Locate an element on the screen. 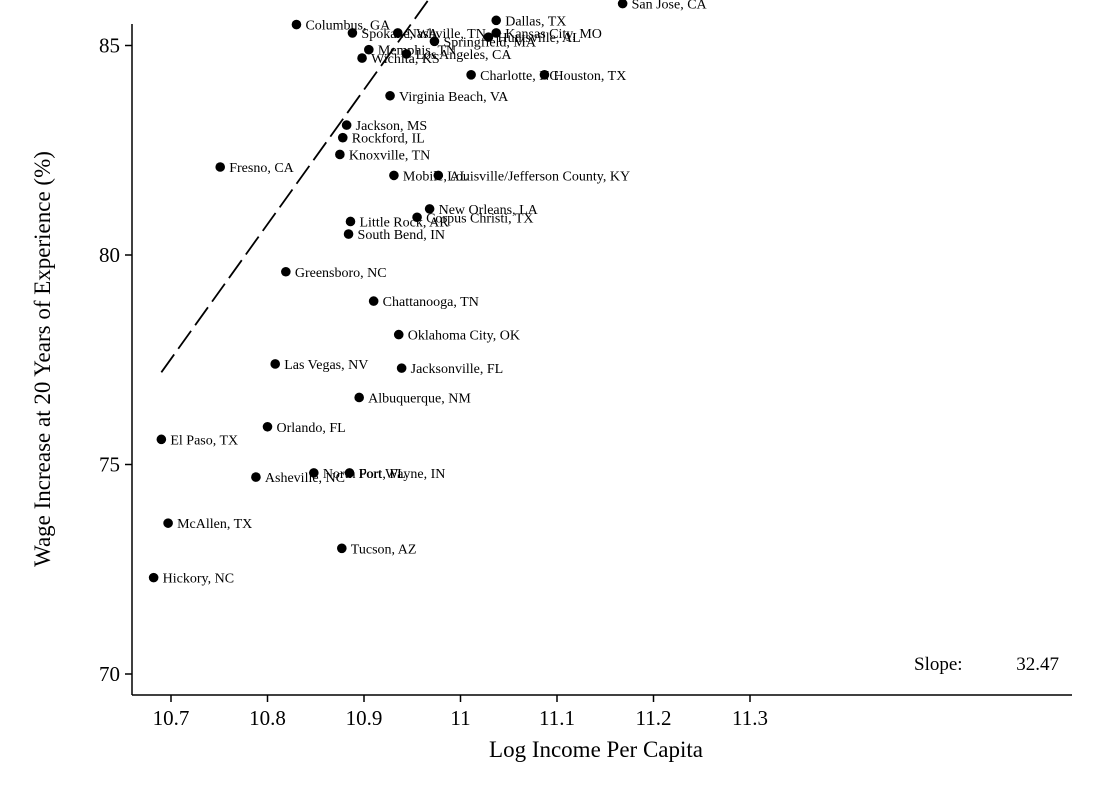 This screenshot has height=800, width=1100. y-tick-label: 70 is located at coordinates (109, 674).